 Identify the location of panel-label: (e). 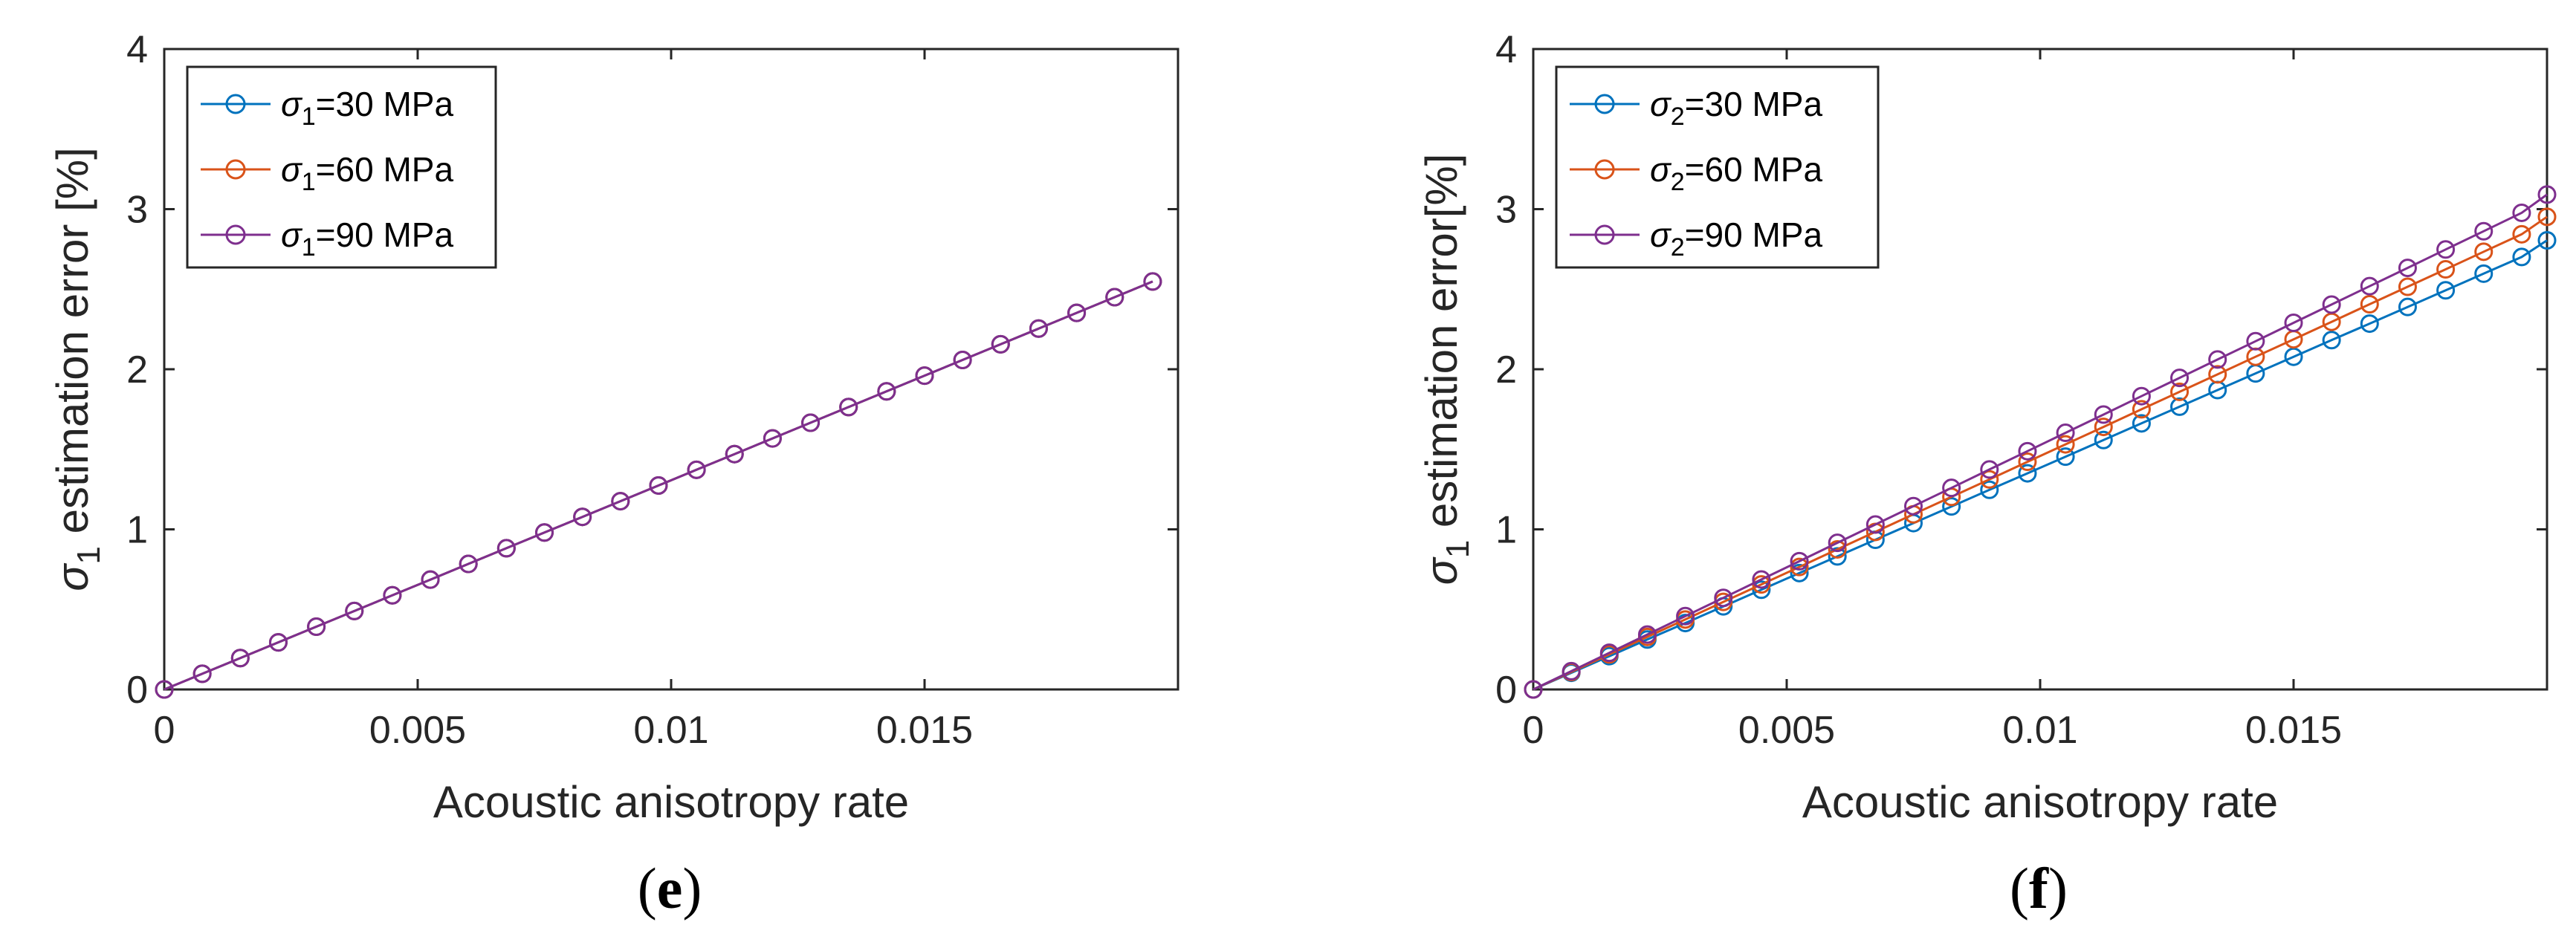
(670, 888).